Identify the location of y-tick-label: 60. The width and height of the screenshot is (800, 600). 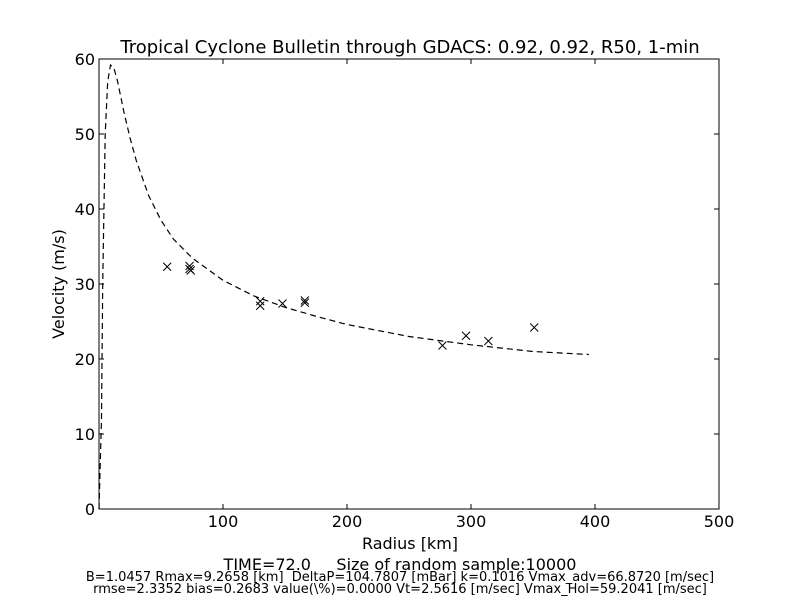
(85, 59).